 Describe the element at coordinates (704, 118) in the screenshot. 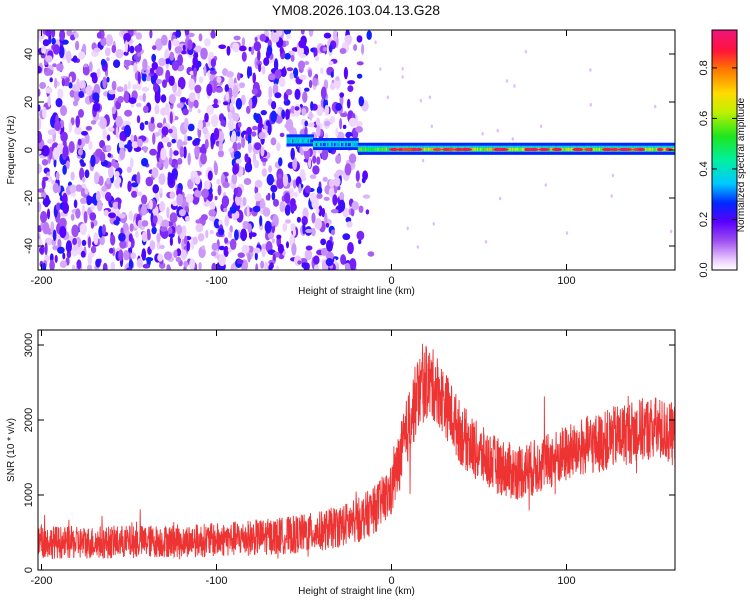

I see `colorbar-tick-label: 0.6` at that location.